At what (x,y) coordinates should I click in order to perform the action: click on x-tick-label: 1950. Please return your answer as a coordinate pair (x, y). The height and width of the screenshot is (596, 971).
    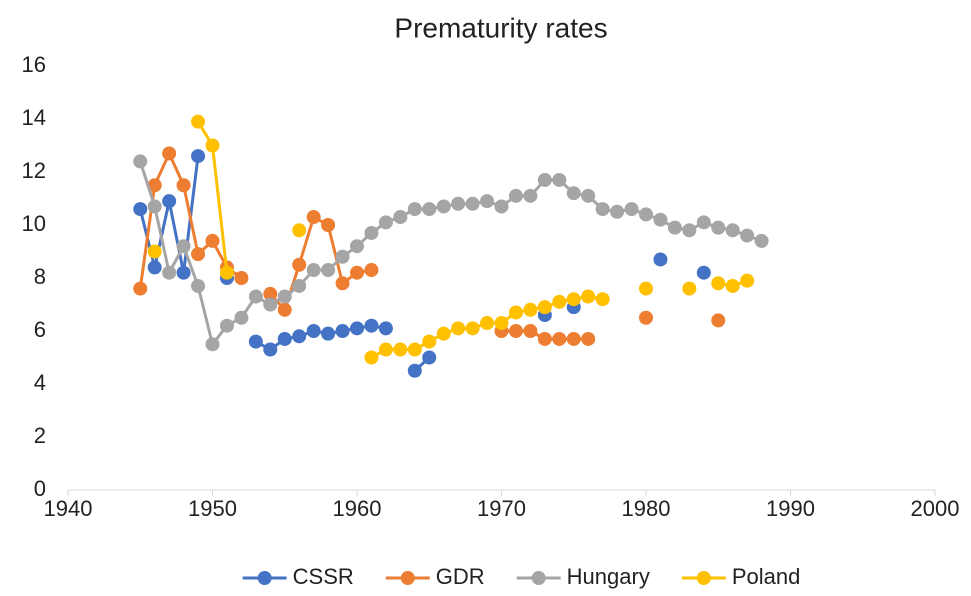
    Looking at the image, I should click on (212, 508).